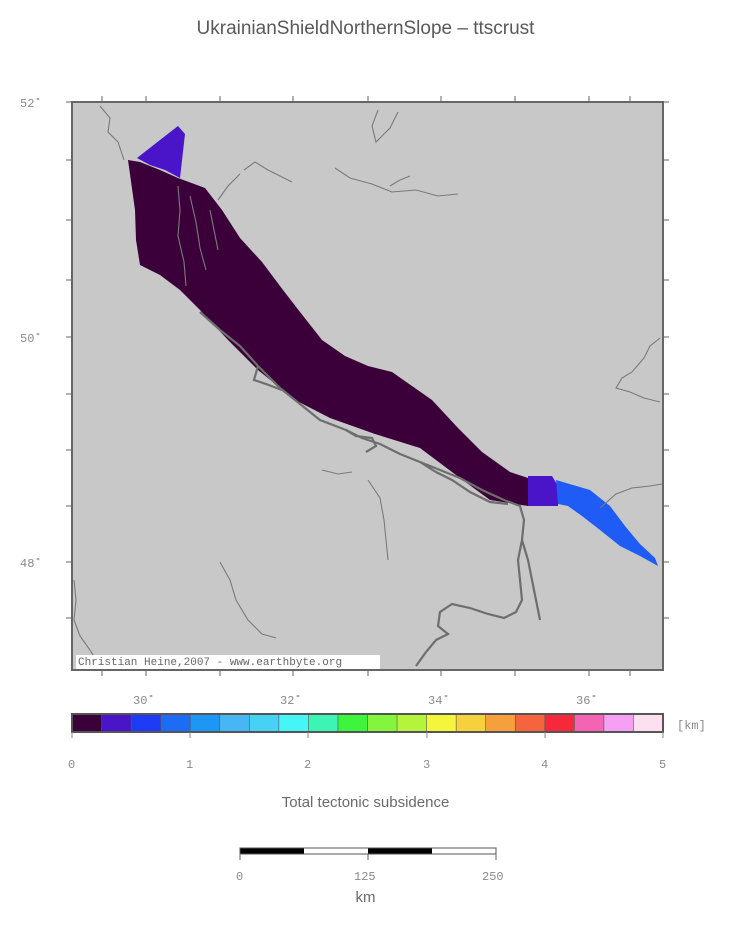 The height and width of the screenshot is (925, 731). I want to click on colorbar, so click(368, 723).